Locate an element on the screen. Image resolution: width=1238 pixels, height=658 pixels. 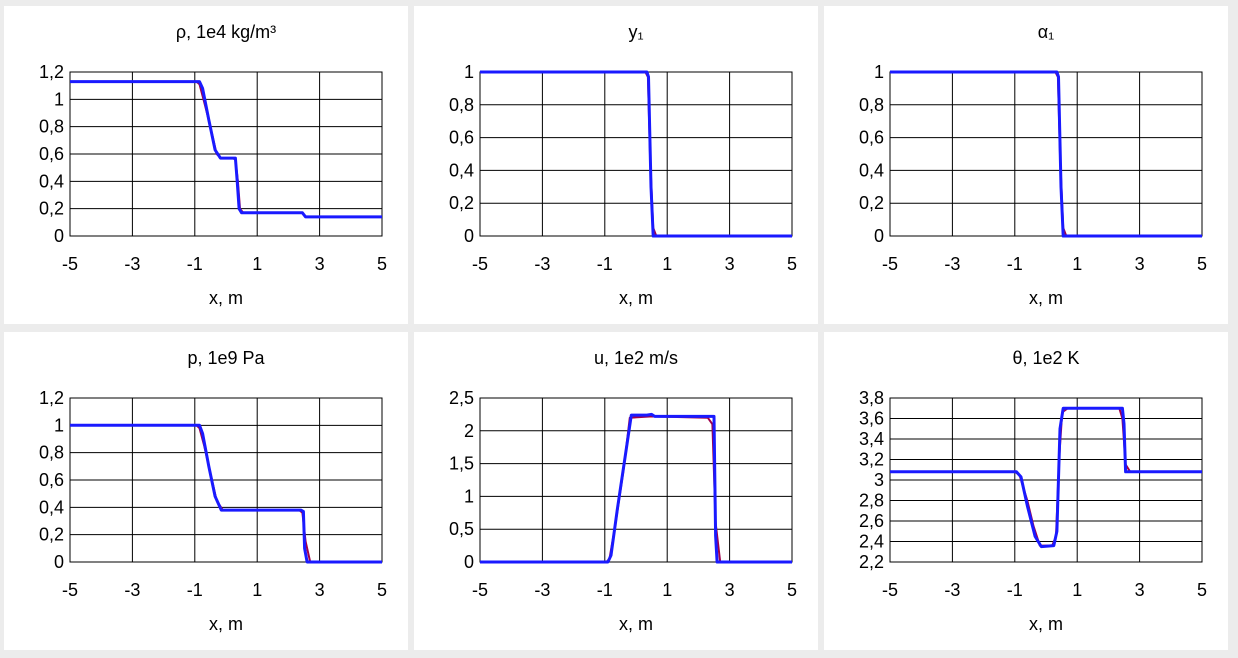
chart-title: α₁ is located at coordinates (1046, 32).